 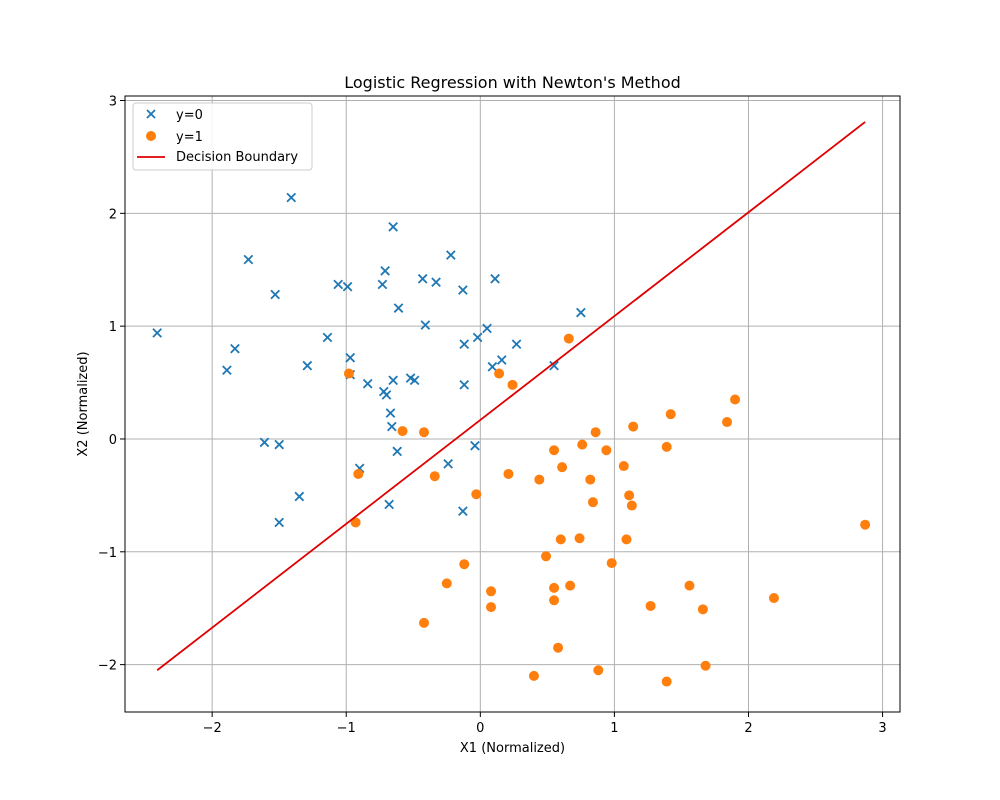 I want to click on chart-title: Logistic Regression with Newton's Method, so click(x=512, y=82).